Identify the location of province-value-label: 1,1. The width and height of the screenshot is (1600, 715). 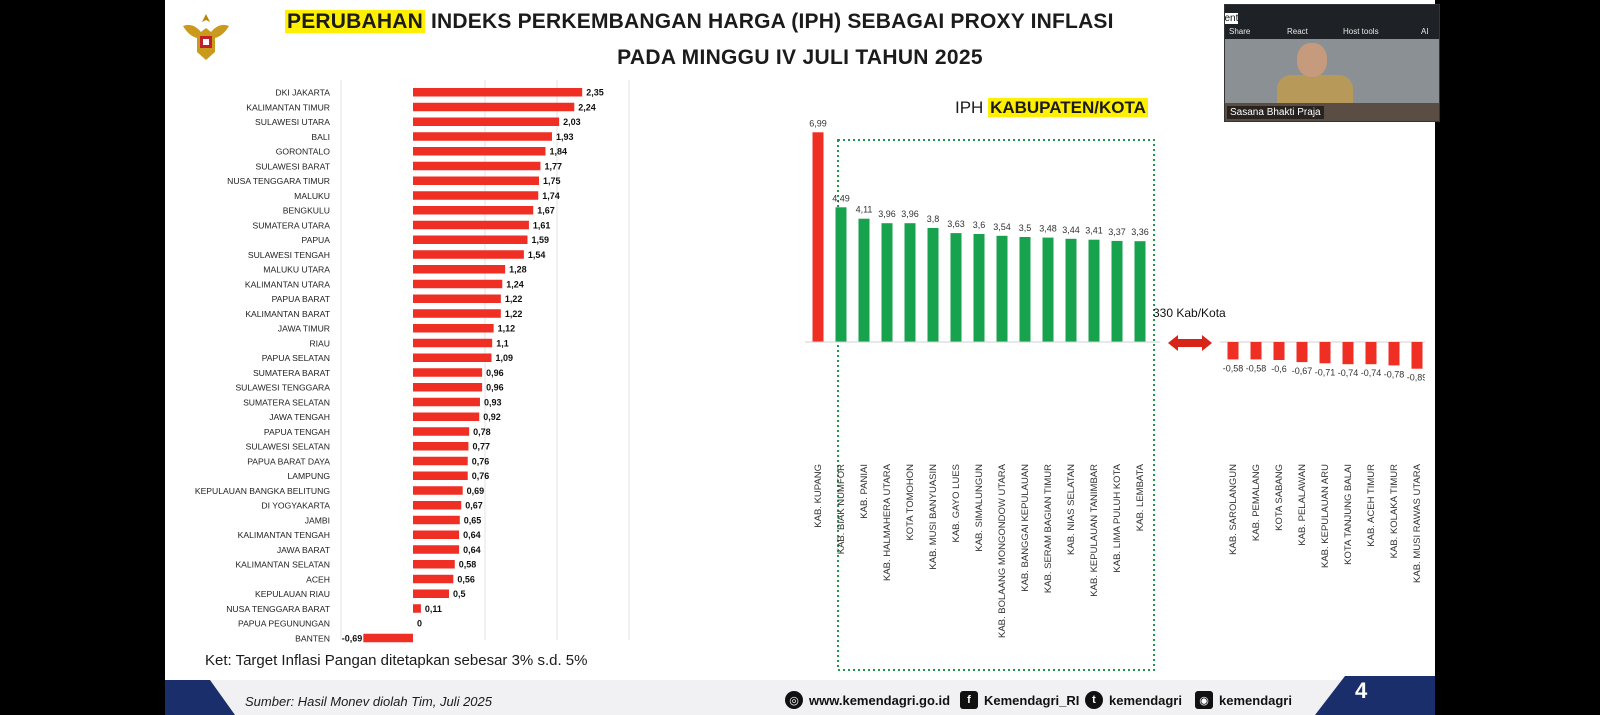
(502, 343).